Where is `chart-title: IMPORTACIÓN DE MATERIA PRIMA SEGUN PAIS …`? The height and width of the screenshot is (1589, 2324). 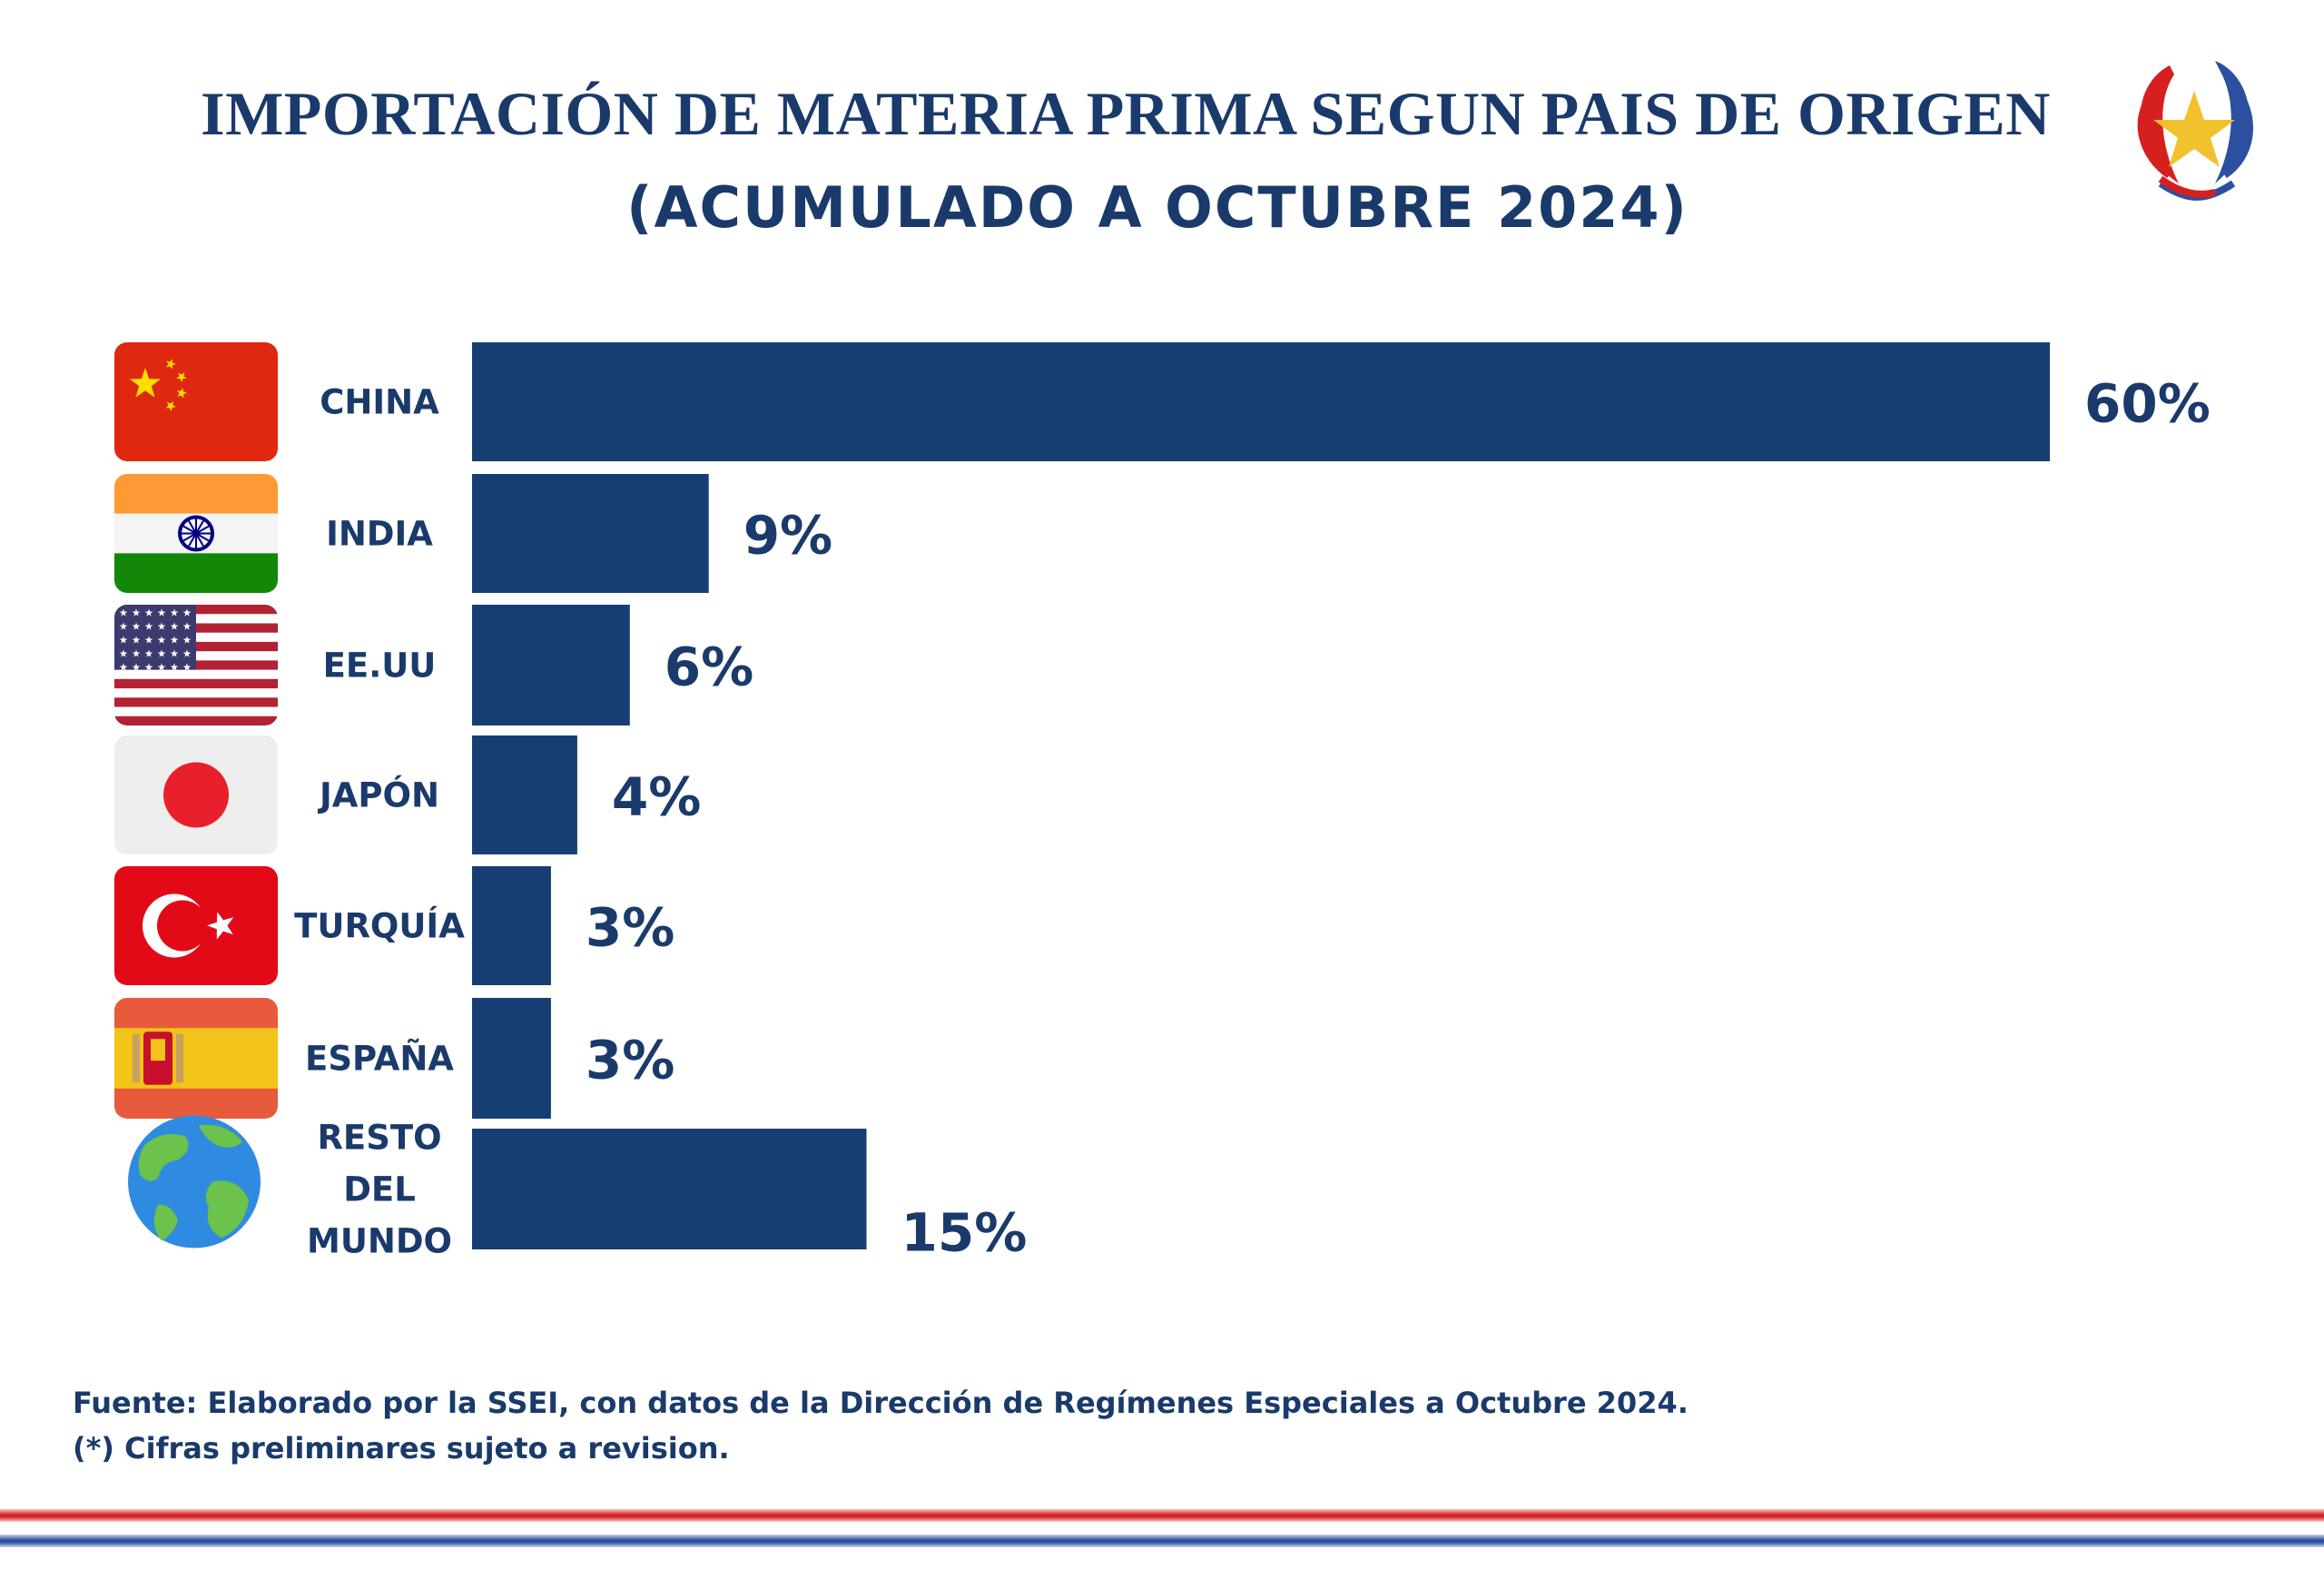 chart-title: IMPORTACIÓN DE MATERIA PRIMA SEGUN PAIS … is located at coordinates (1126, 113).